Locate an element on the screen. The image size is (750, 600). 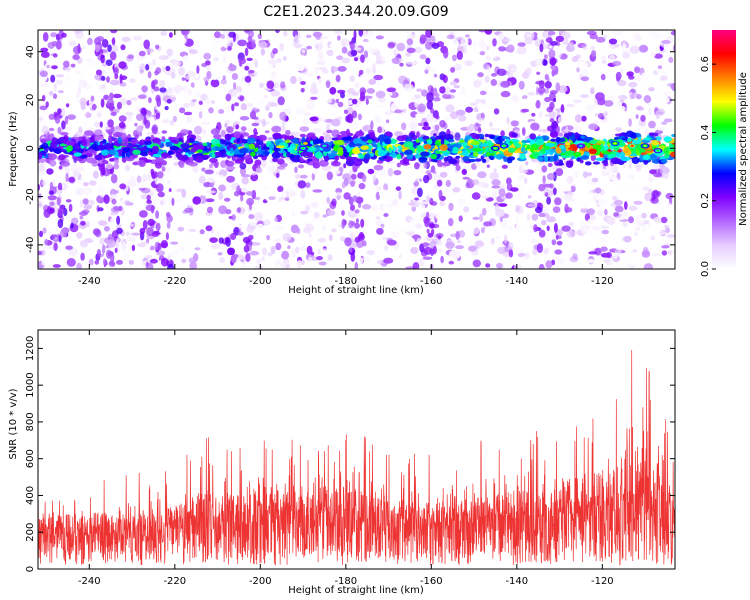
chart-title: C2E1.2023.344.20.09.G09 is located at coordinates (355, 12).